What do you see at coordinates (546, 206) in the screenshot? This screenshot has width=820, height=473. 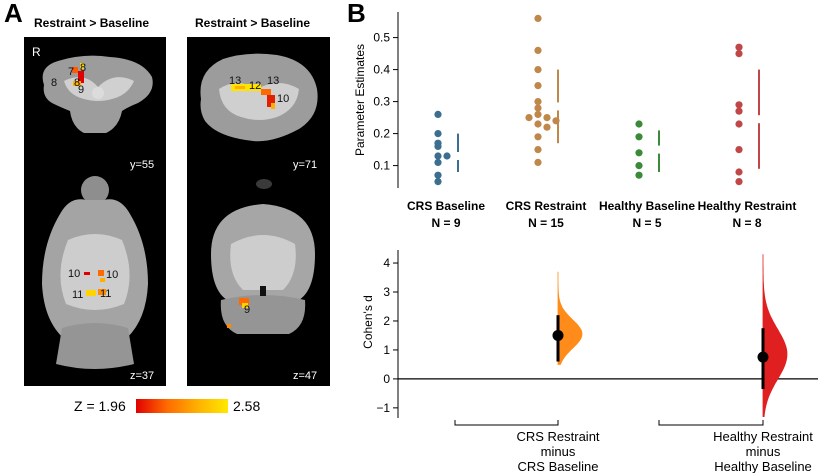 I see `group-label: CRS Restraint` at bounding box center [546, 206].